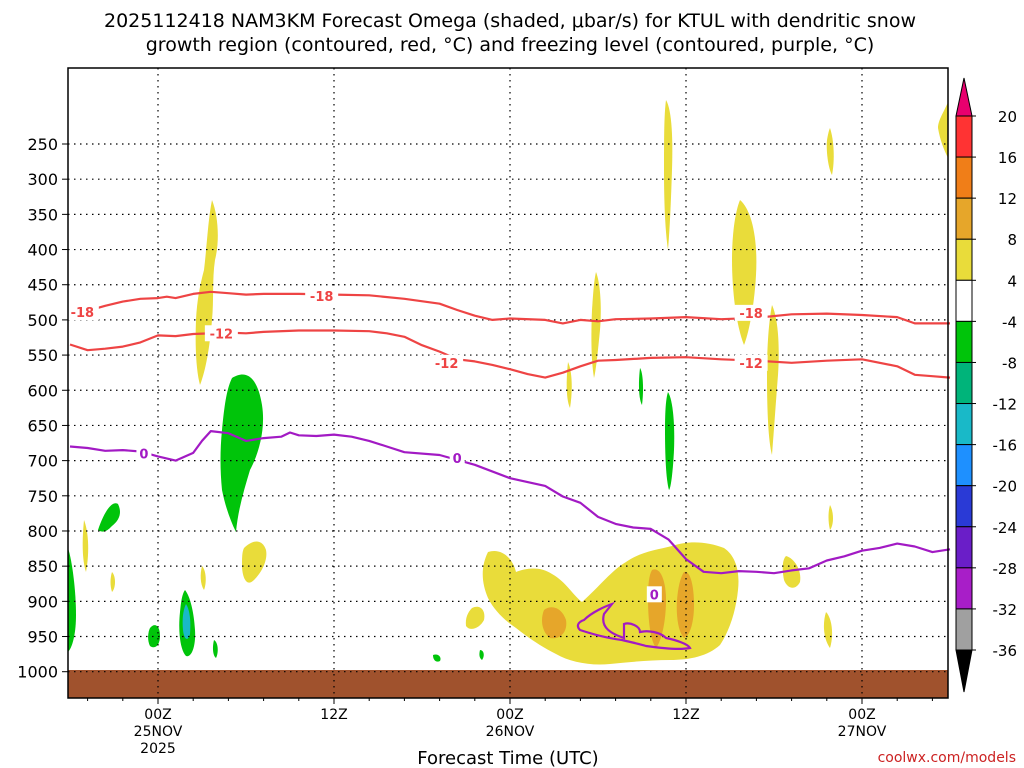  What do you see at coordinates (158, 732) in the screenshot?
I see `x-tick-label: 25NOV` at bounding box center [158, 732].